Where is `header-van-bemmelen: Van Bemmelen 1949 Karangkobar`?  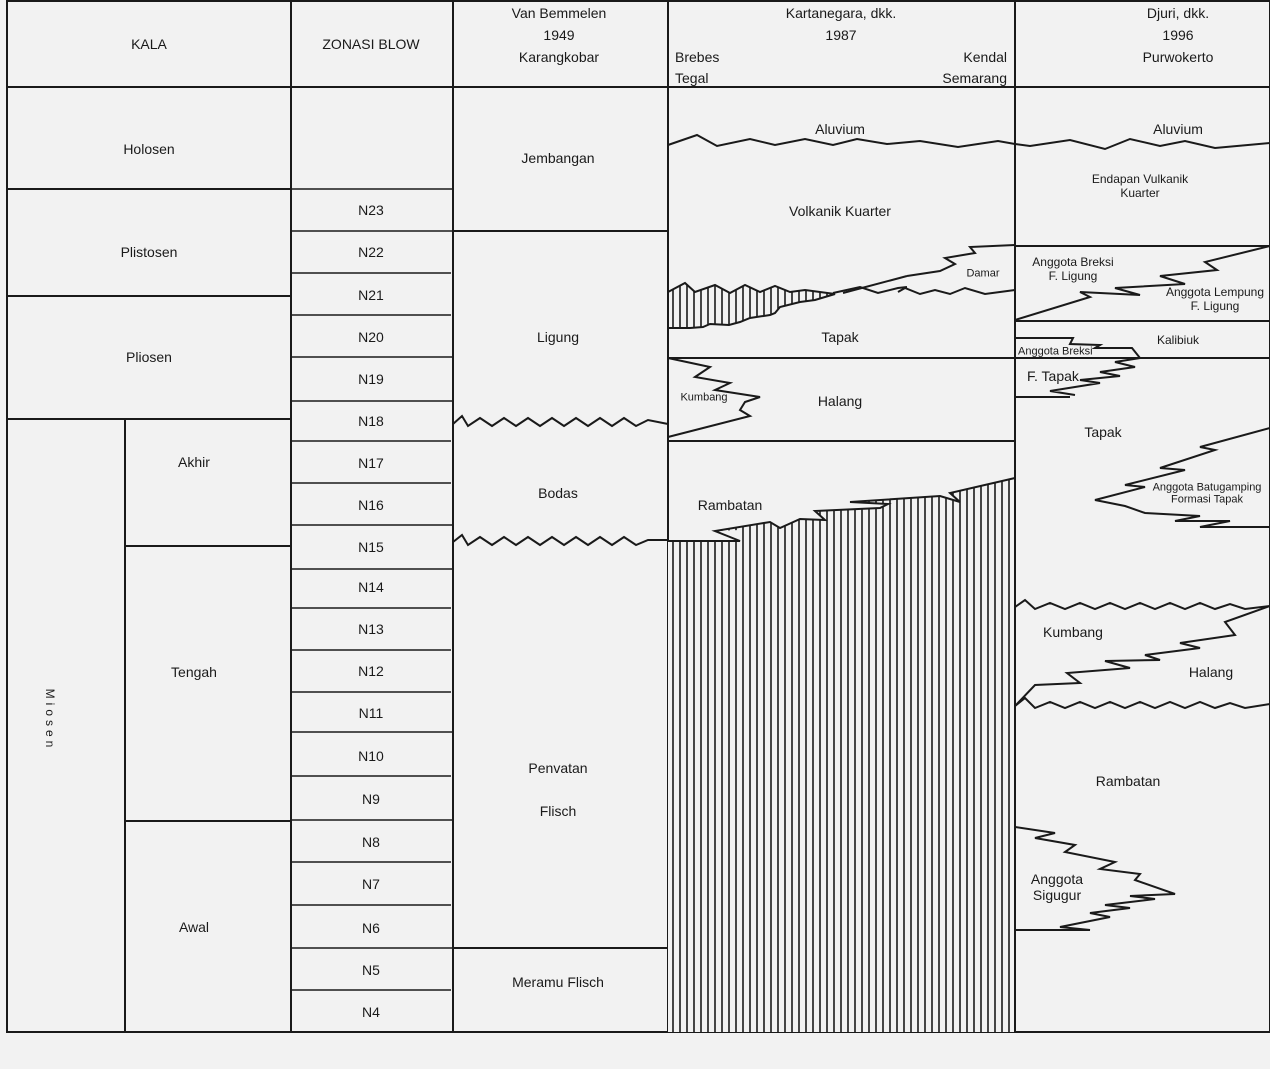 header-van-bemmelen: Van Bemmelen 1949 Karangkobar is located at coordinates (559, 35).